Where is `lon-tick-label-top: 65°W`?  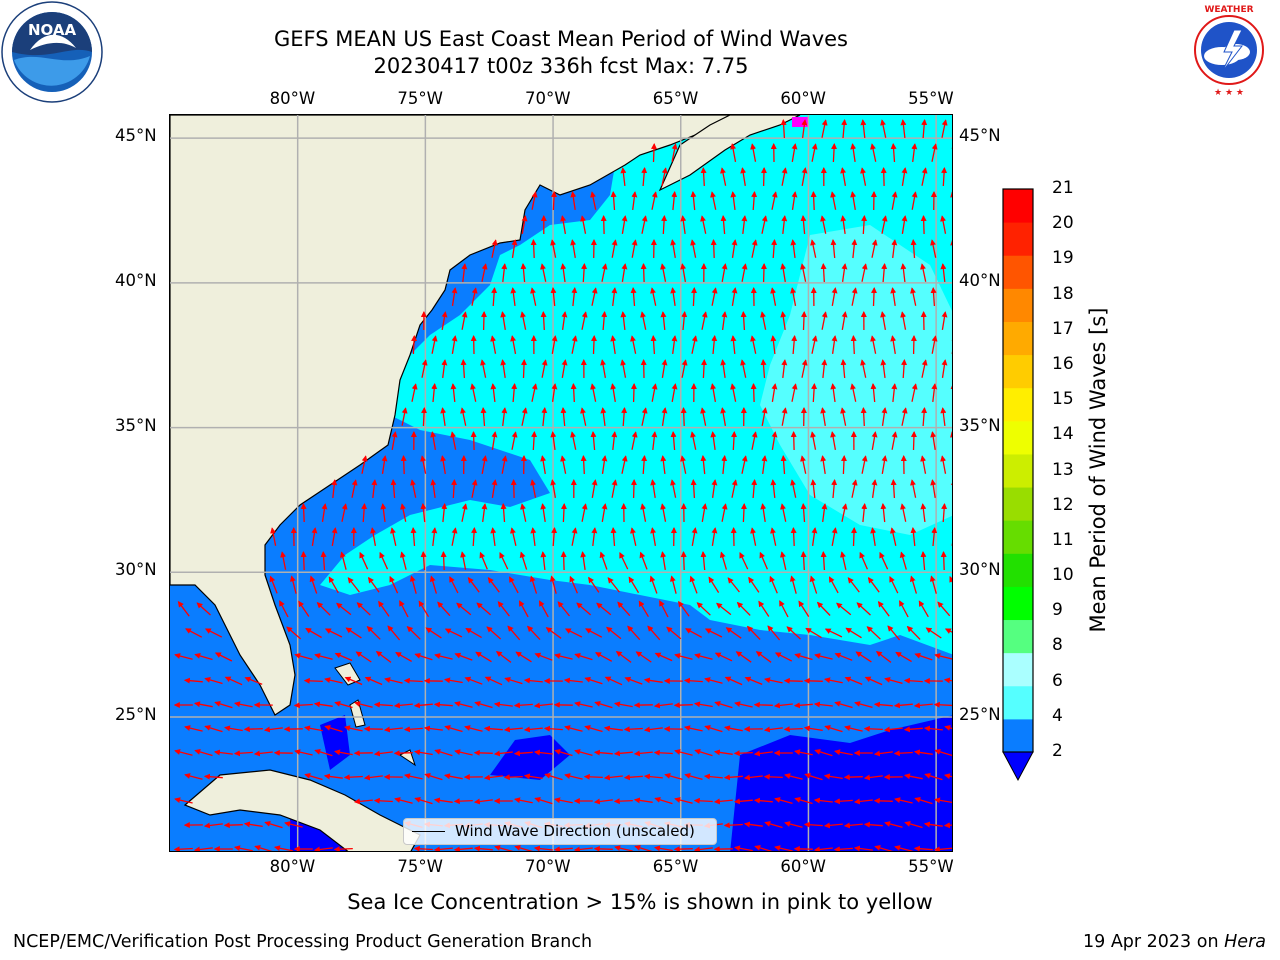 lon-tick-label-top: 65°W is located at coordinates (675, 98).